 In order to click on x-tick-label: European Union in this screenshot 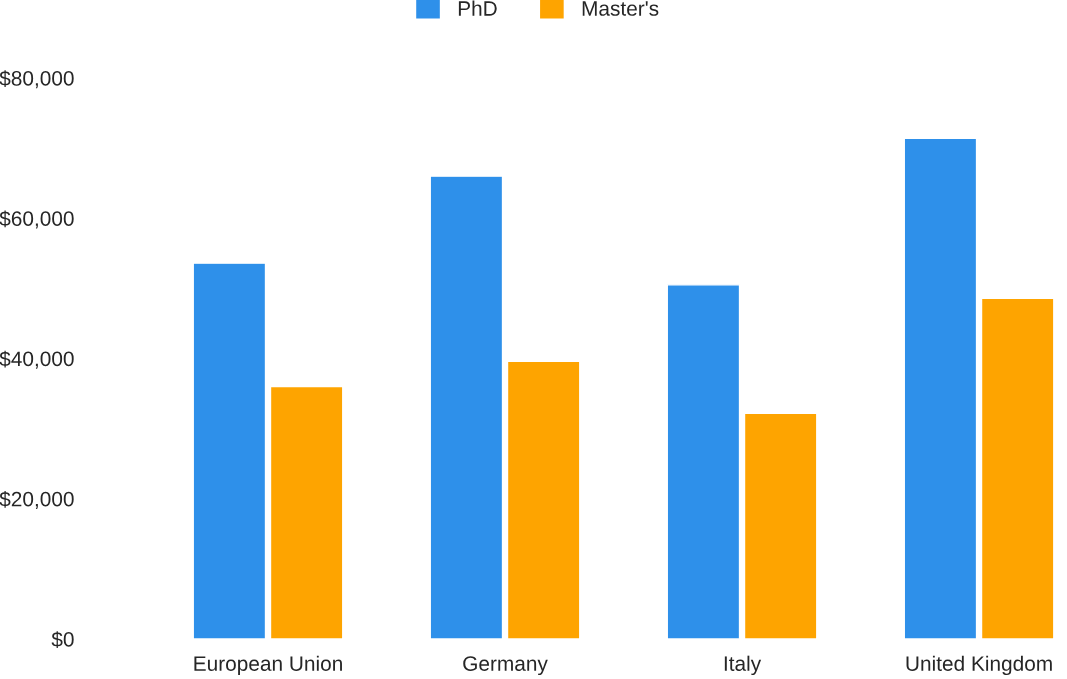, I will do `click(268, 665)`.